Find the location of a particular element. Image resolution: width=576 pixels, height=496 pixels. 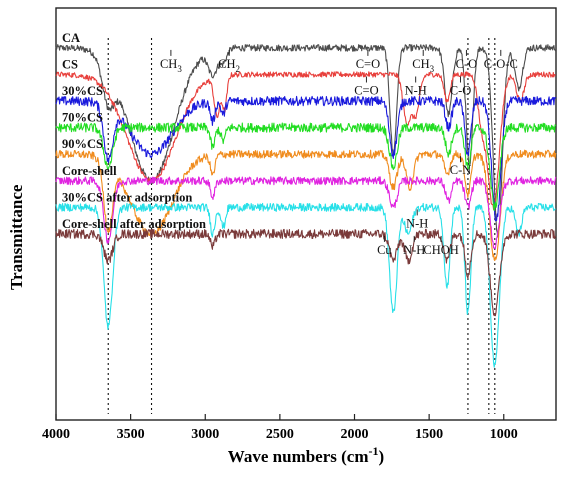

series-label: 30%CS after adsorption is located at coordinates (127, 197).